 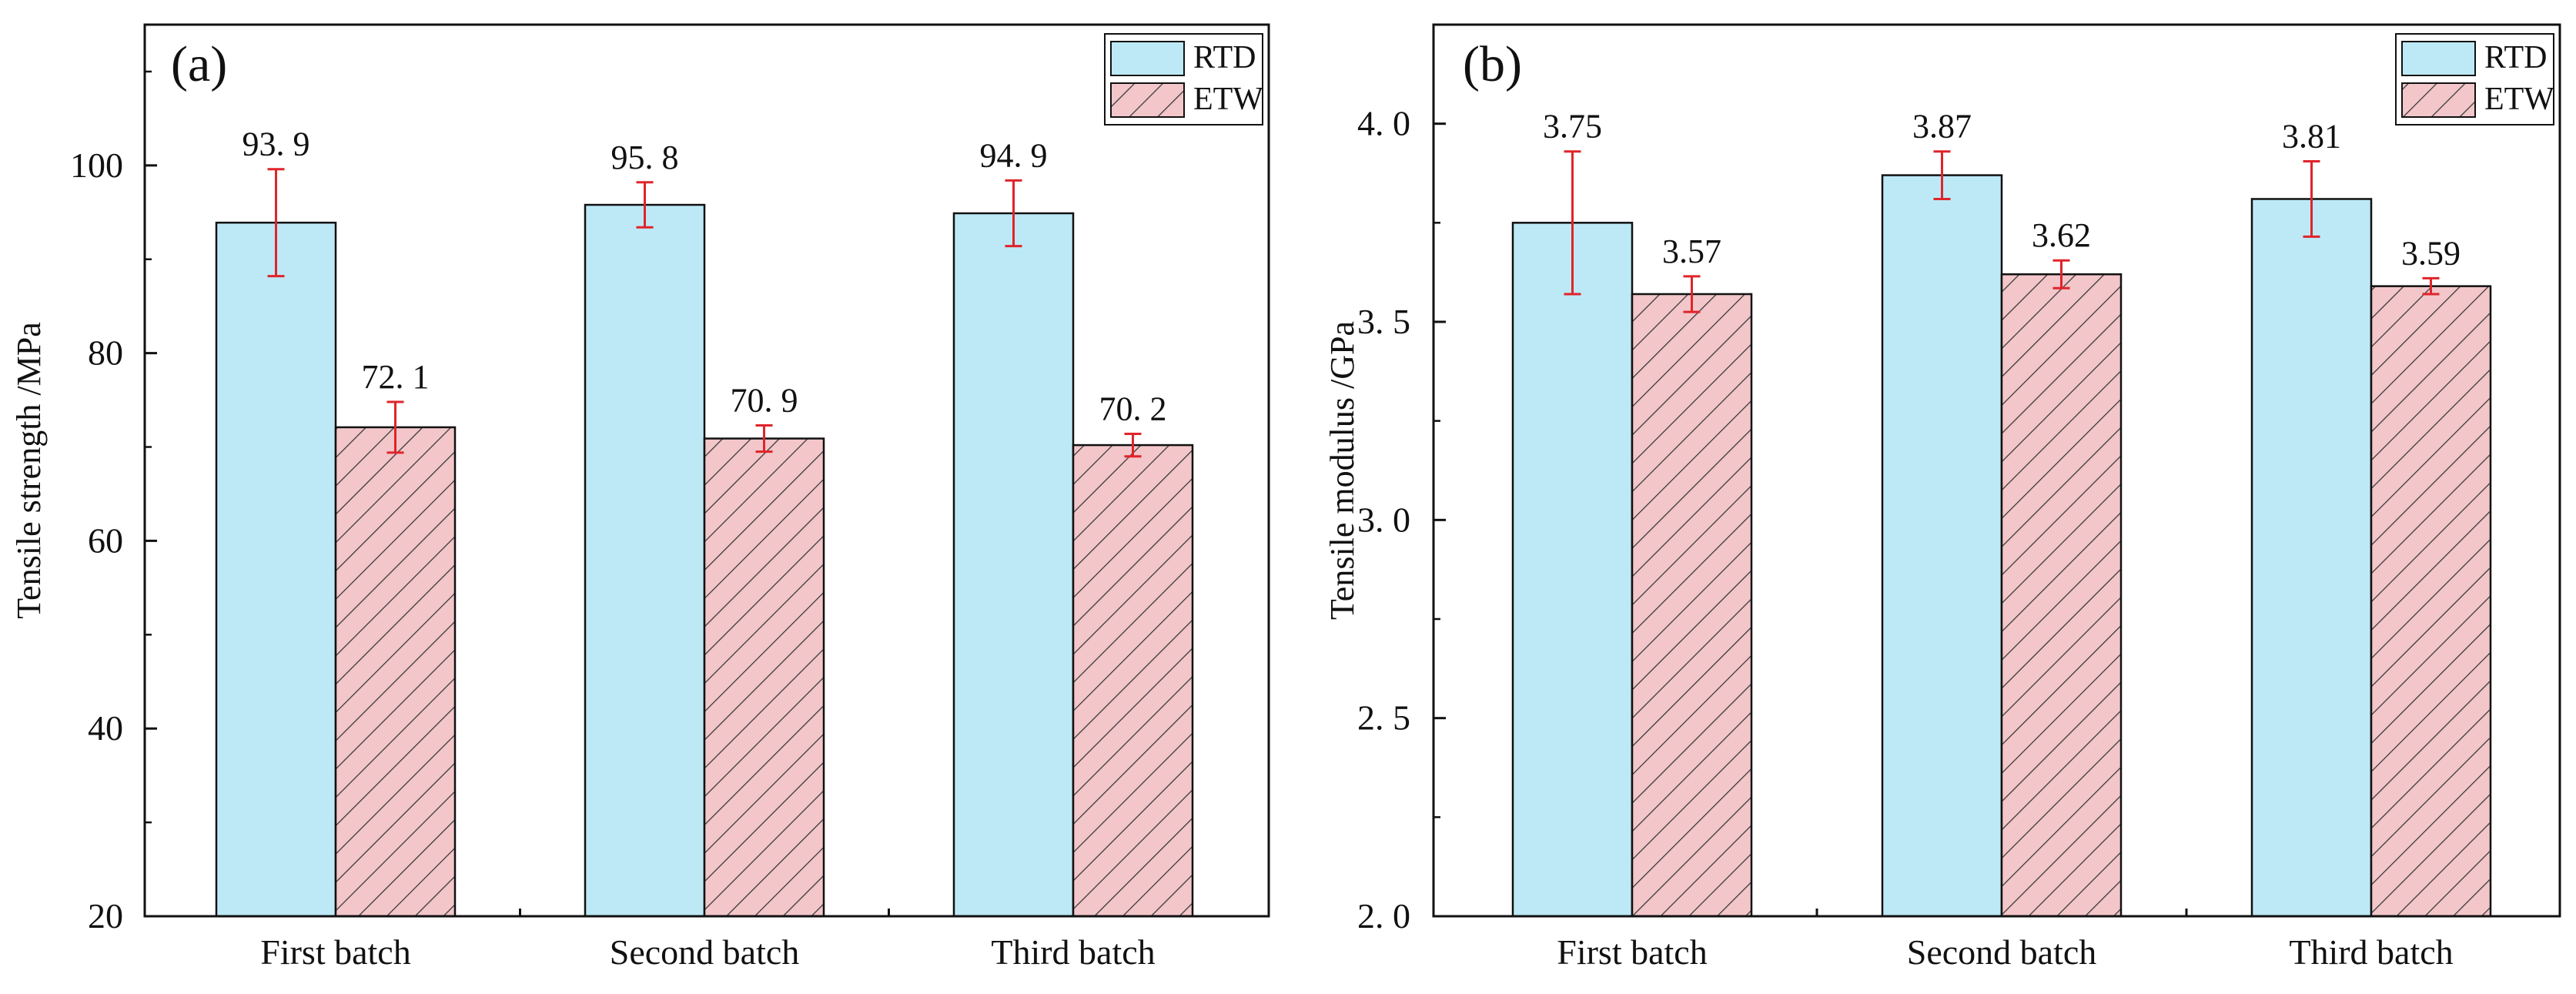 What do you see at coordinates (2061, 235) in the screenshot?
I see `data-label-etw-2: 3.62` at bounding box center [2061, 235].